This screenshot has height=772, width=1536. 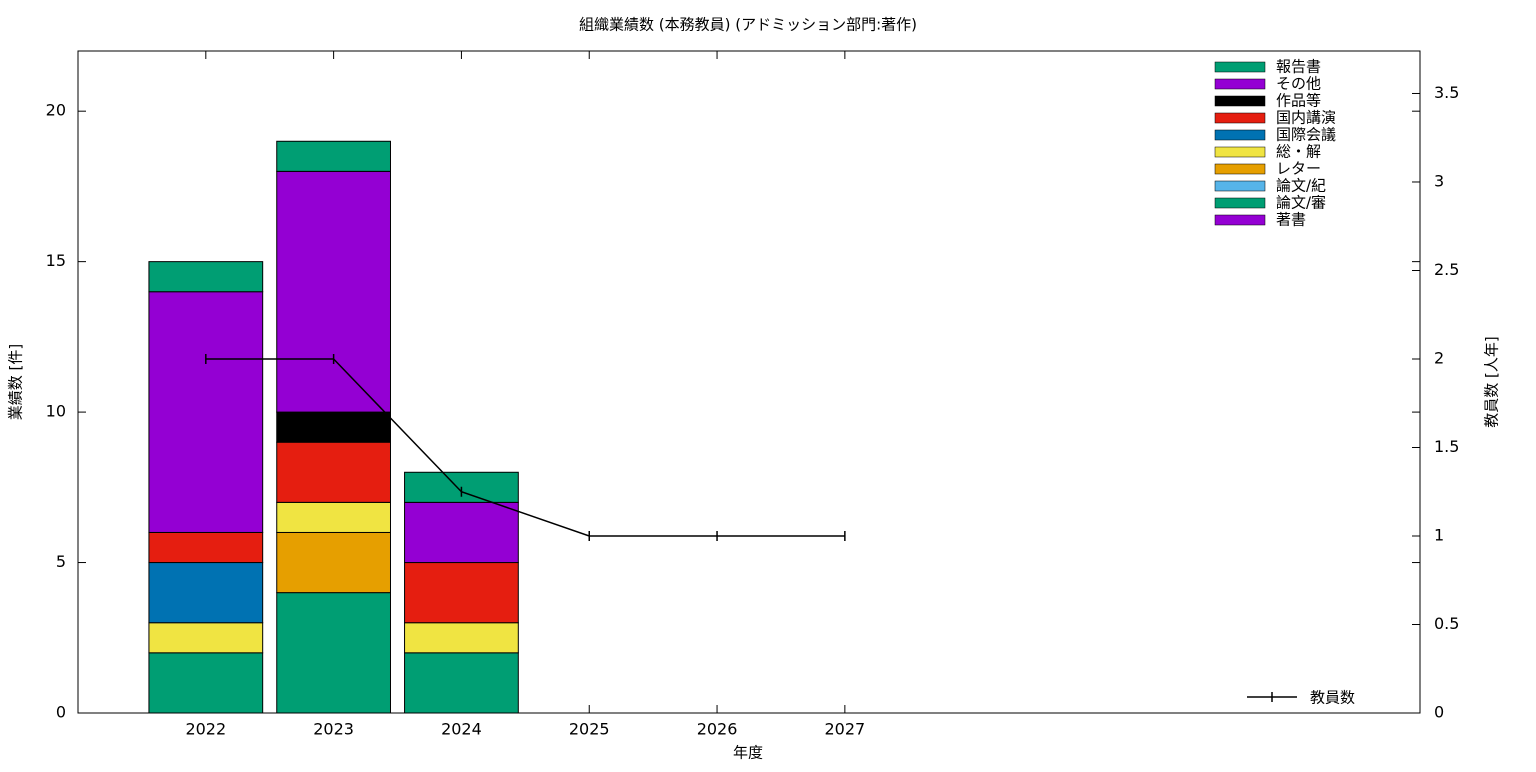 What do you see at coordinates (1439, 357) in the screenshot?
I see `y2-tick-label: 2` at bounding box center [1439, 357].